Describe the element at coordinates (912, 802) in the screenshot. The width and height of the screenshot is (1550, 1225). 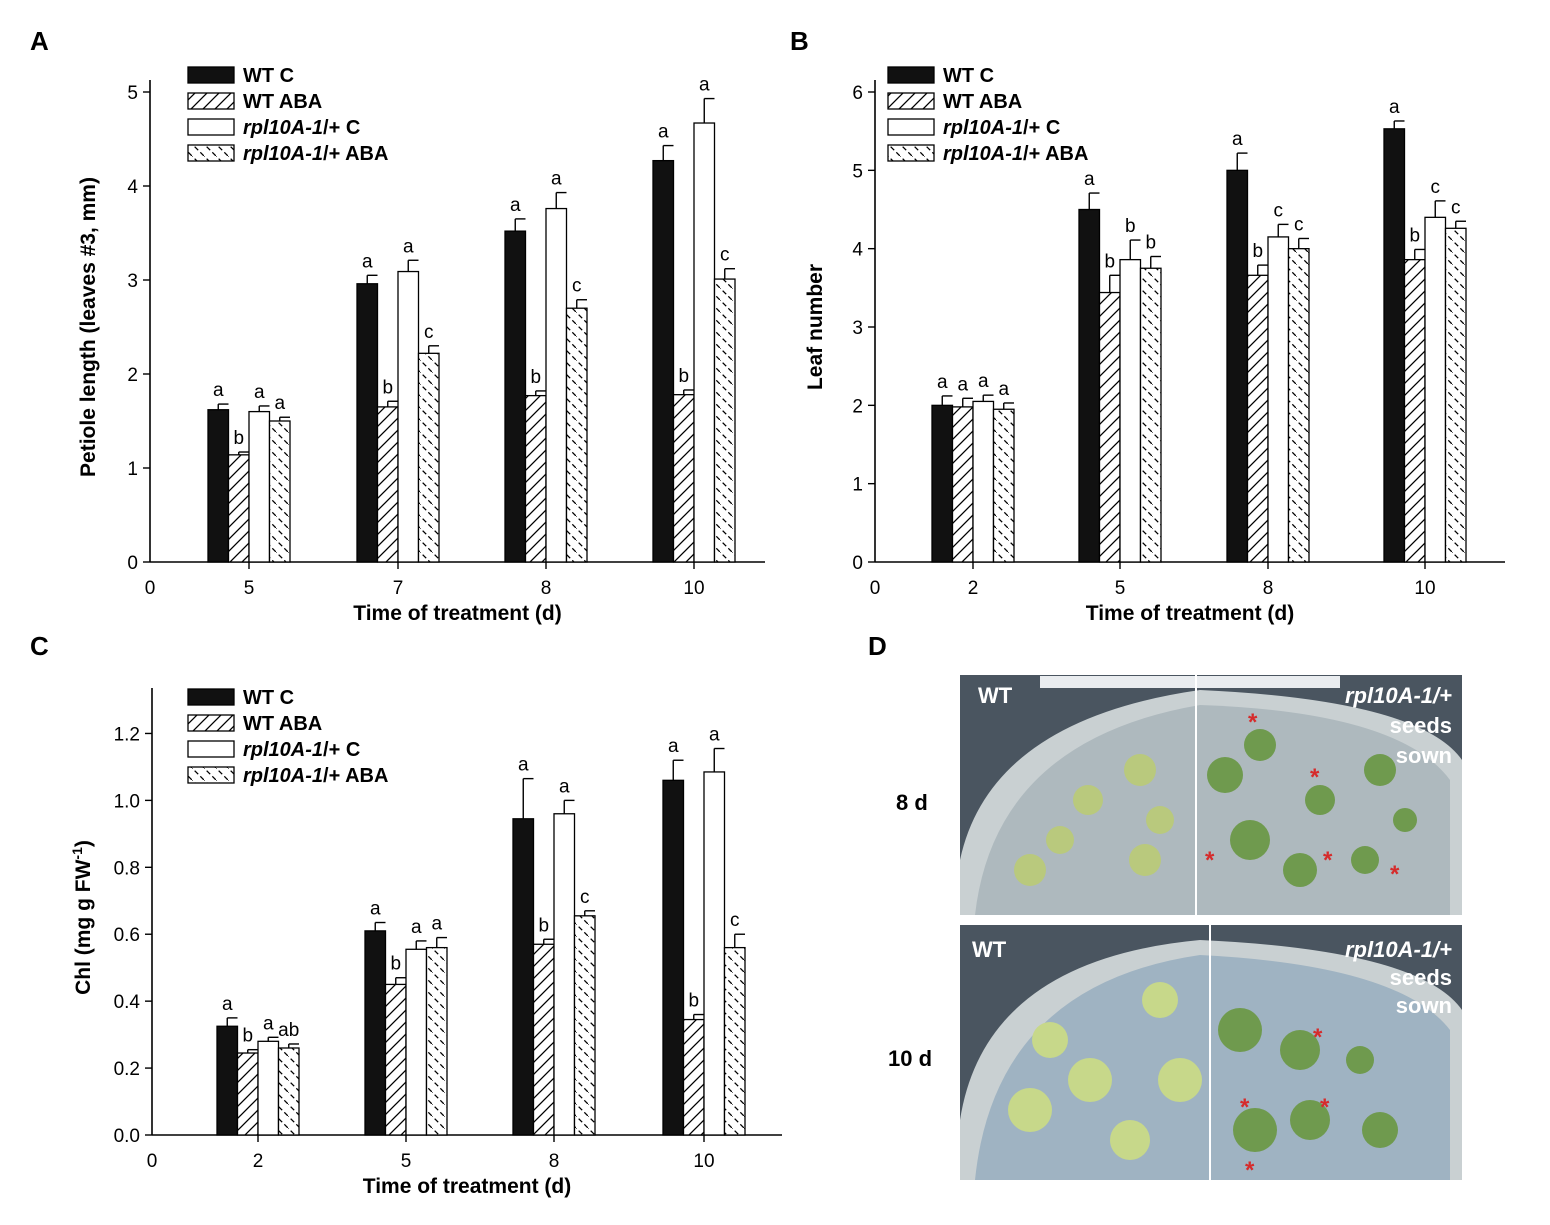
I see `day-label-8d: 8 d` at that location.